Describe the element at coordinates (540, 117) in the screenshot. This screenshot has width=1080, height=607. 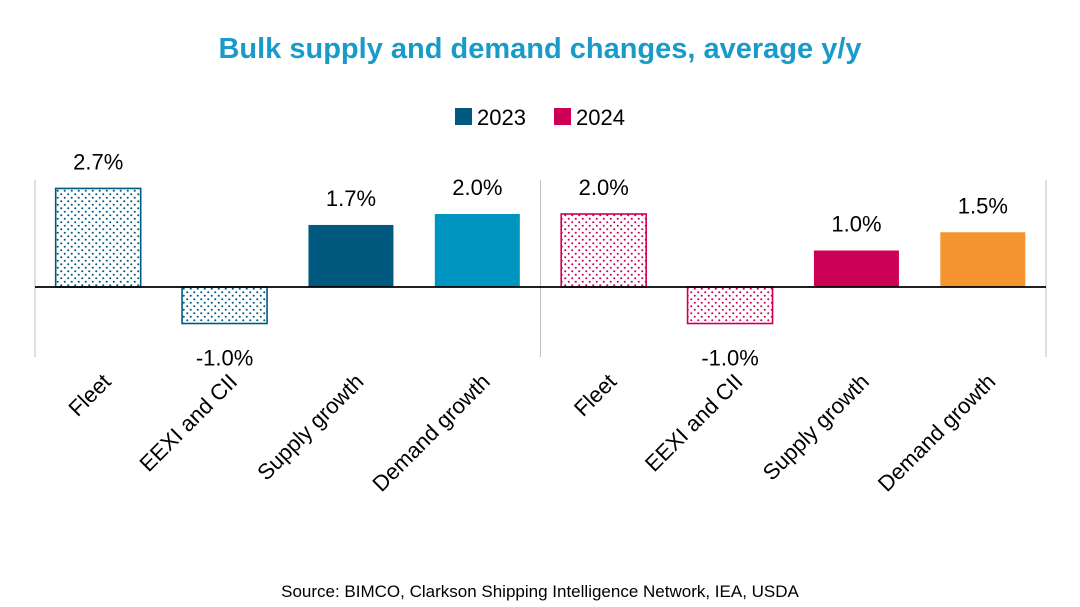
I see `legend: 2023 2024` at that location.